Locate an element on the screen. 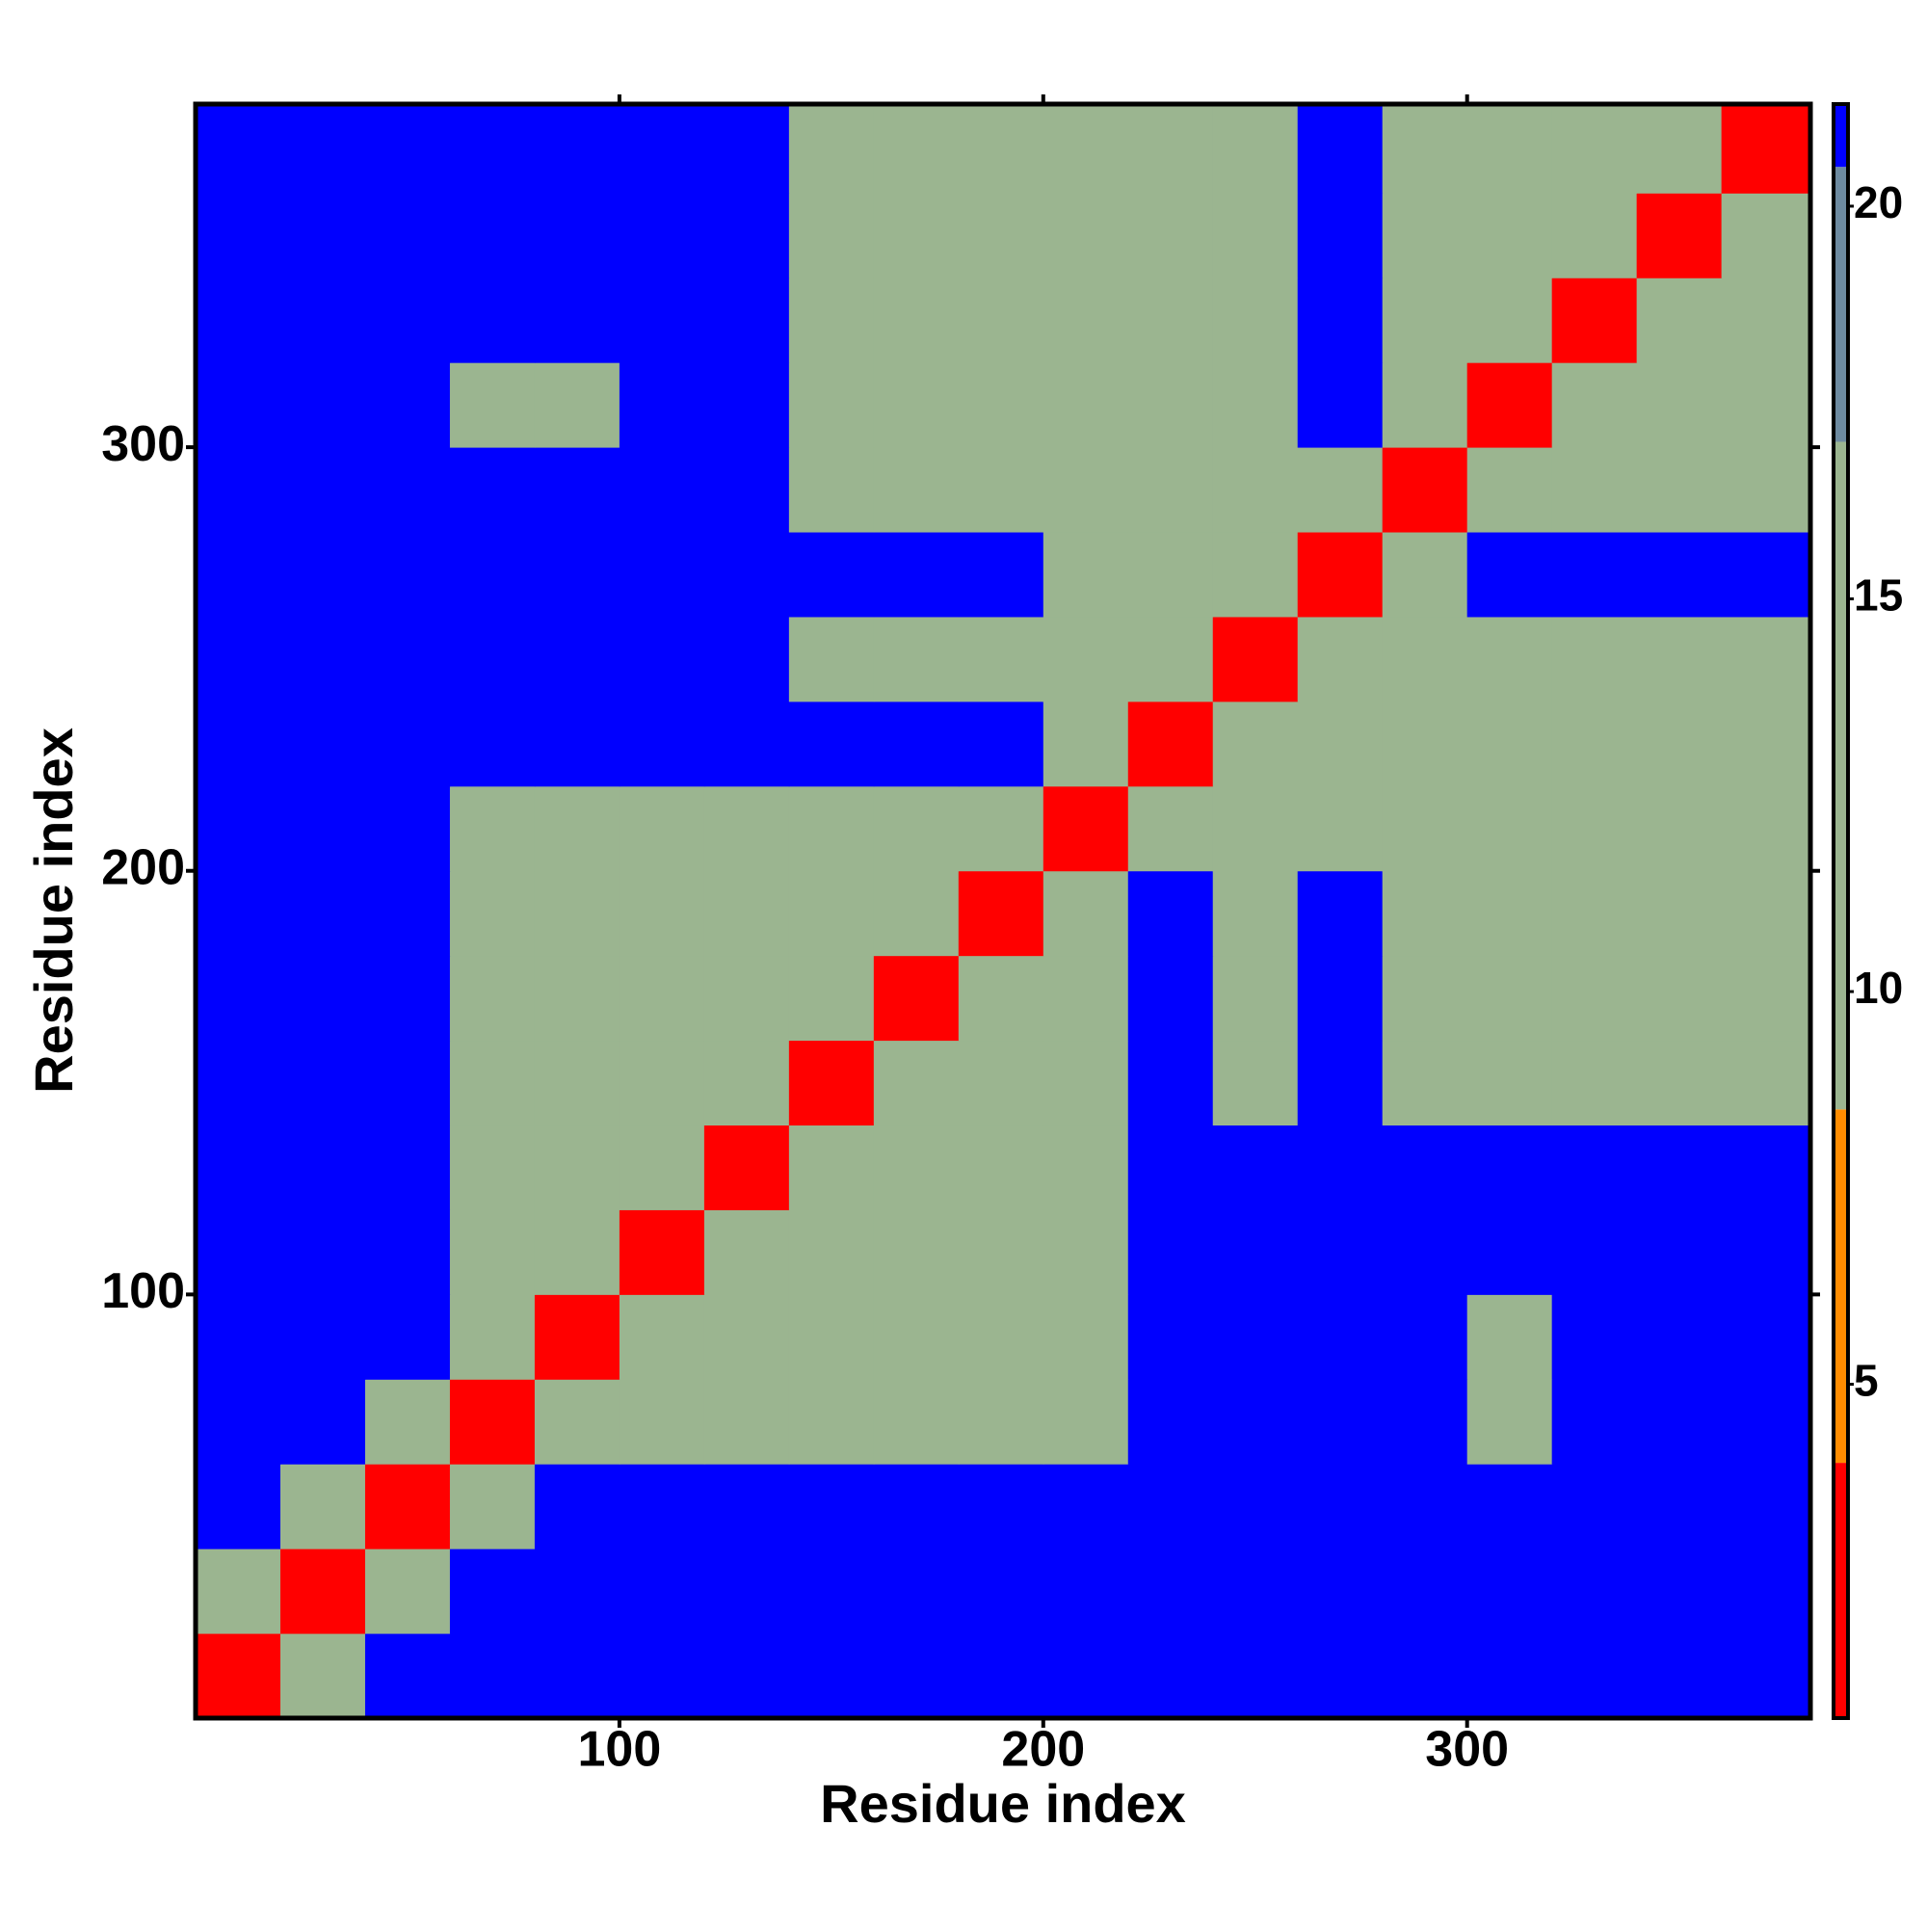 The width and height of the screenshot is (1927, 1932). y-axis-title: Residue index is located at coordinates (53, 911).